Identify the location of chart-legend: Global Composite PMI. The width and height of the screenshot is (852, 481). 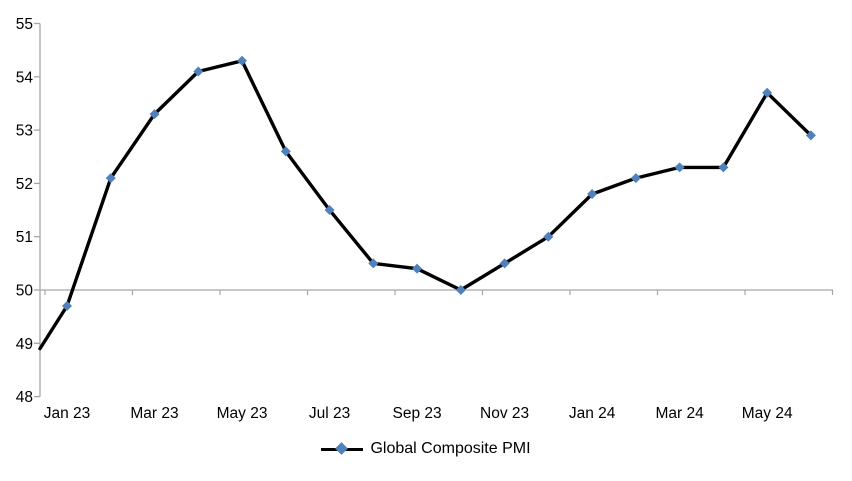
(426, 449).